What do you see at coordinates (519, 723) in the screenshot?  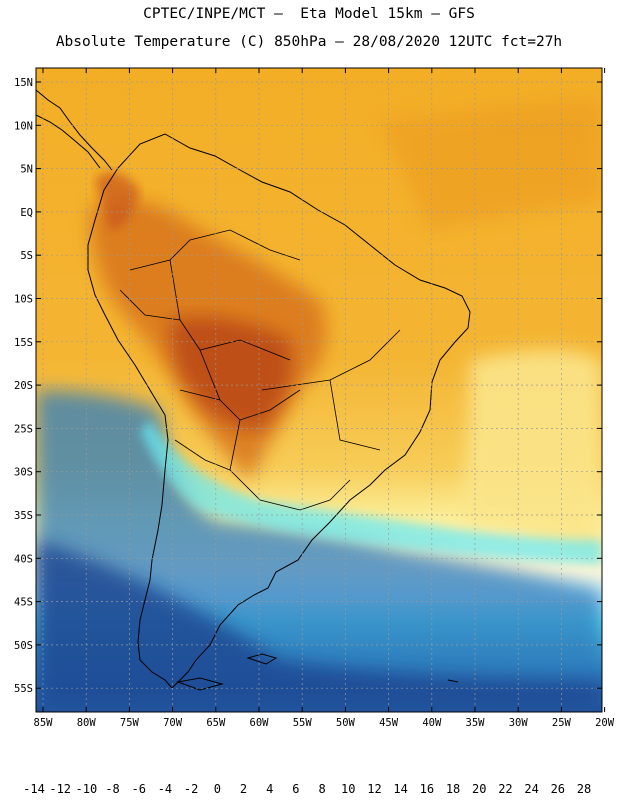 I see `lon-label: 30W` at bounding box center [519, 723].